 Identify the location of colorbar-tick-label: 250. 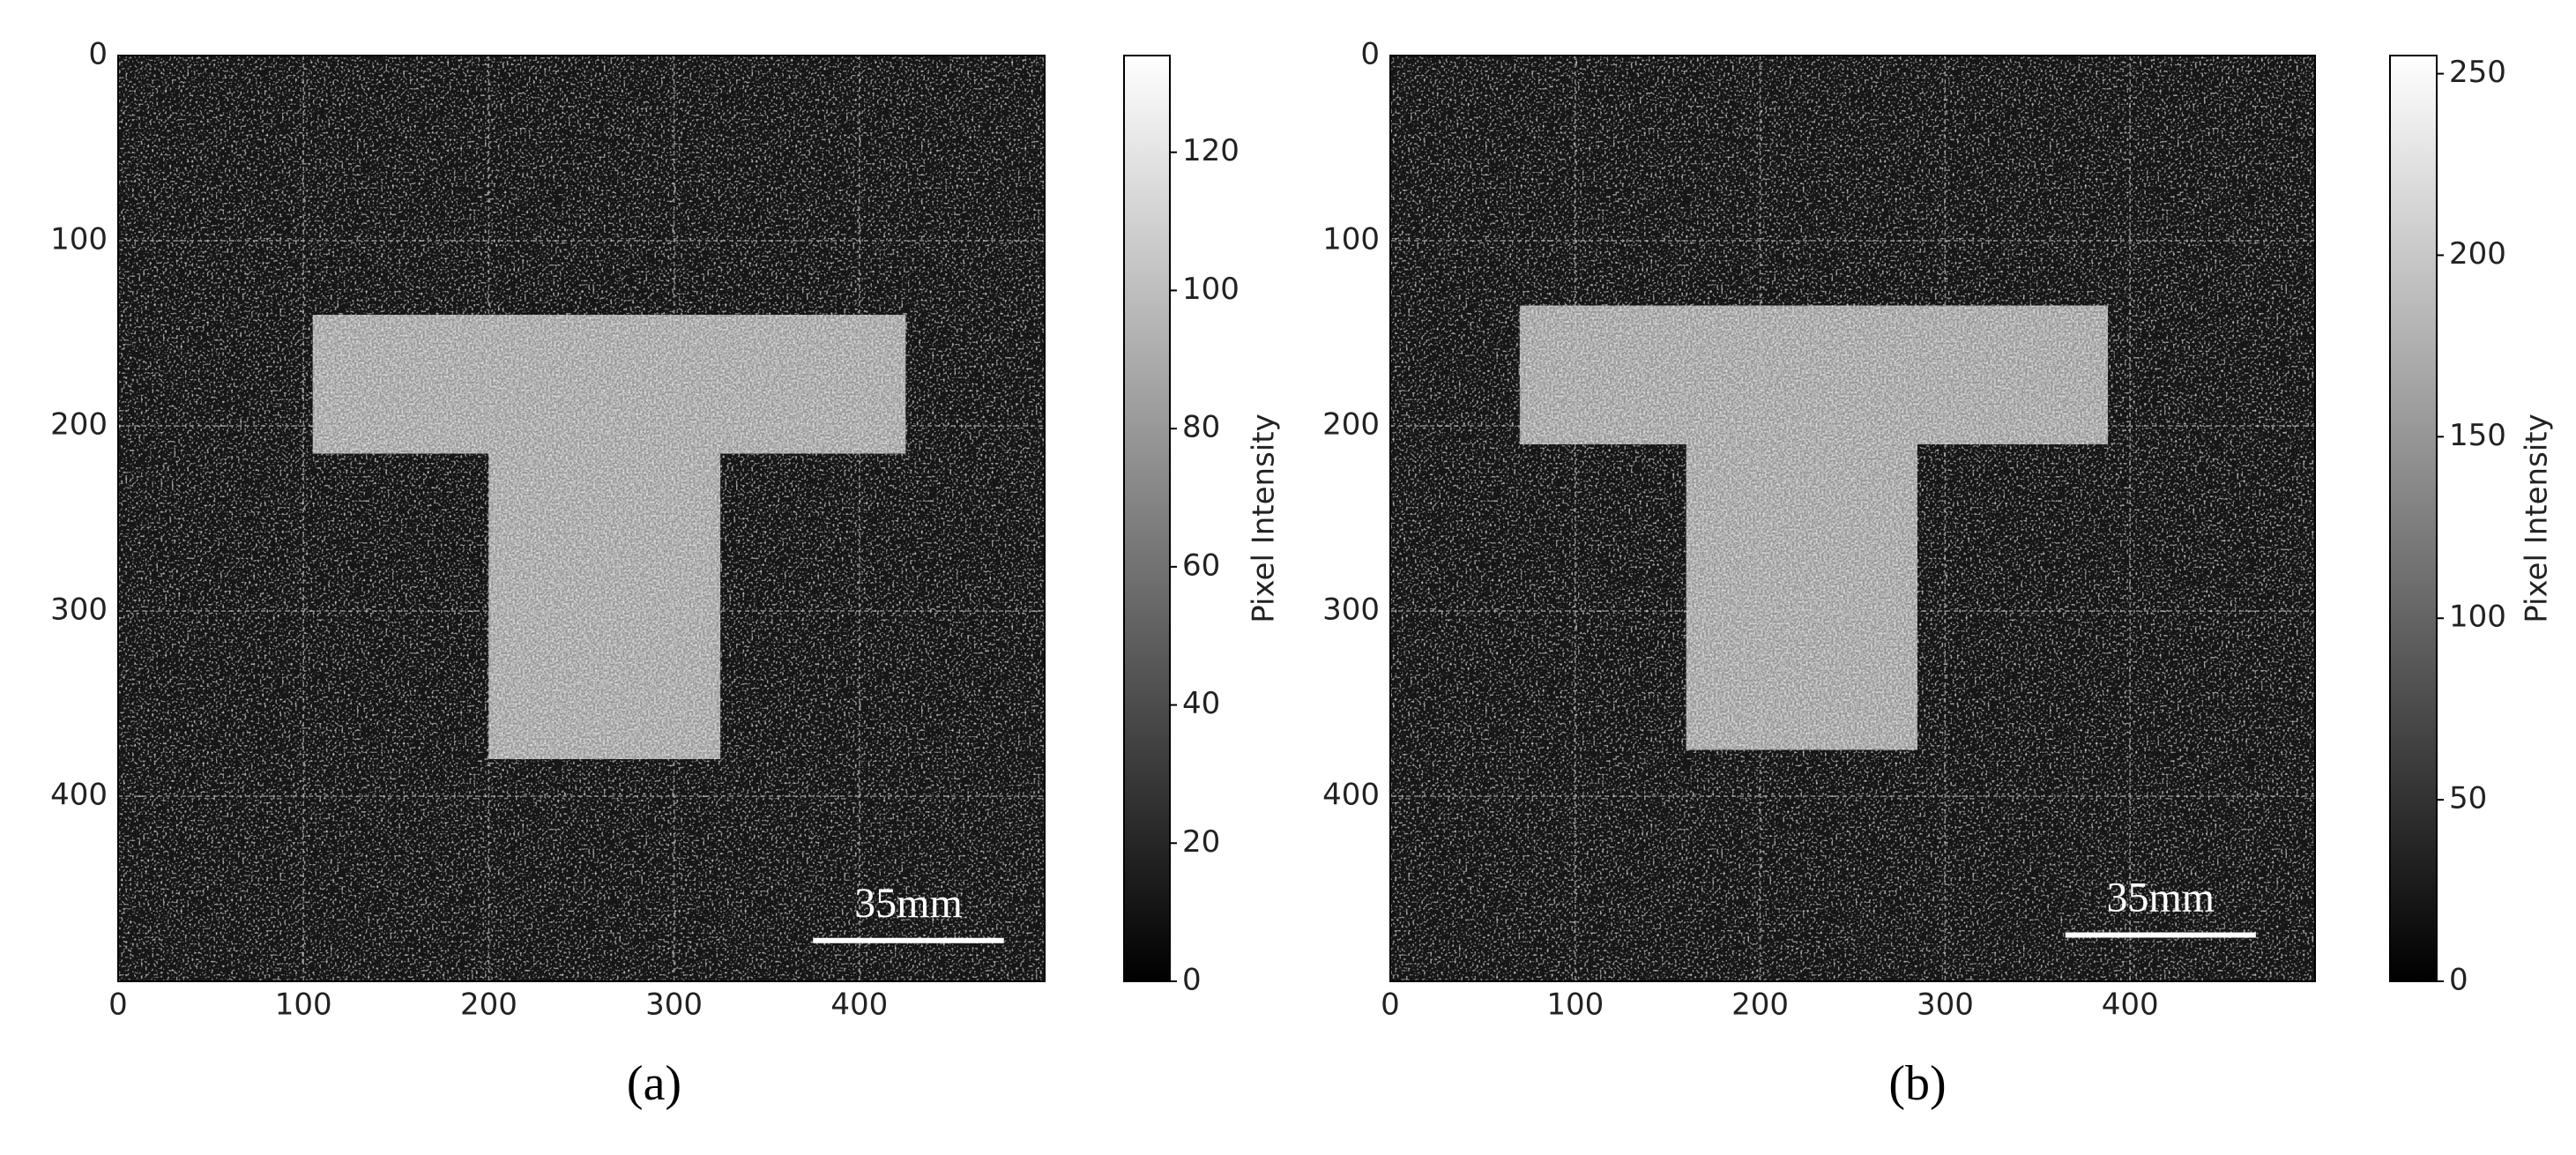
(2477, 72).